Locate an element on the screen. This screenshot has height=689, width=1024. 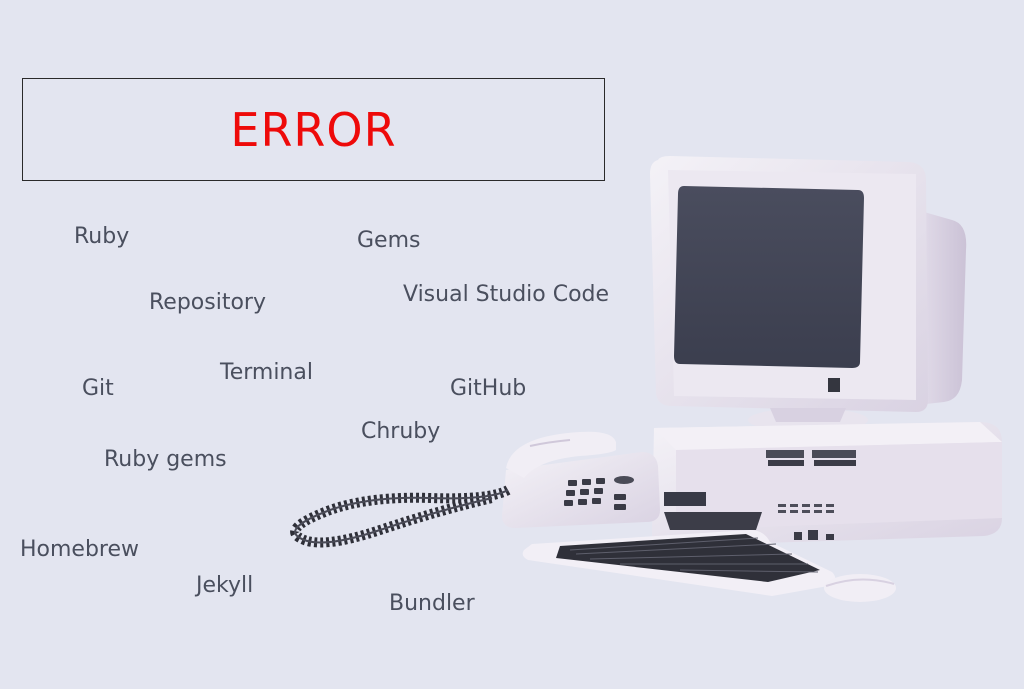
keyboard is located at coordinates (679, 563).